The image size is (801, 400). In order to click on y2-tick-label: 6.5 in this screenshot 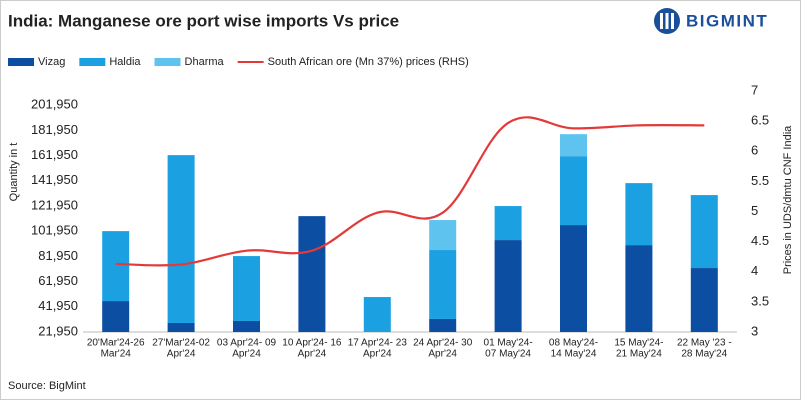, I will do `click(760, 120)`.